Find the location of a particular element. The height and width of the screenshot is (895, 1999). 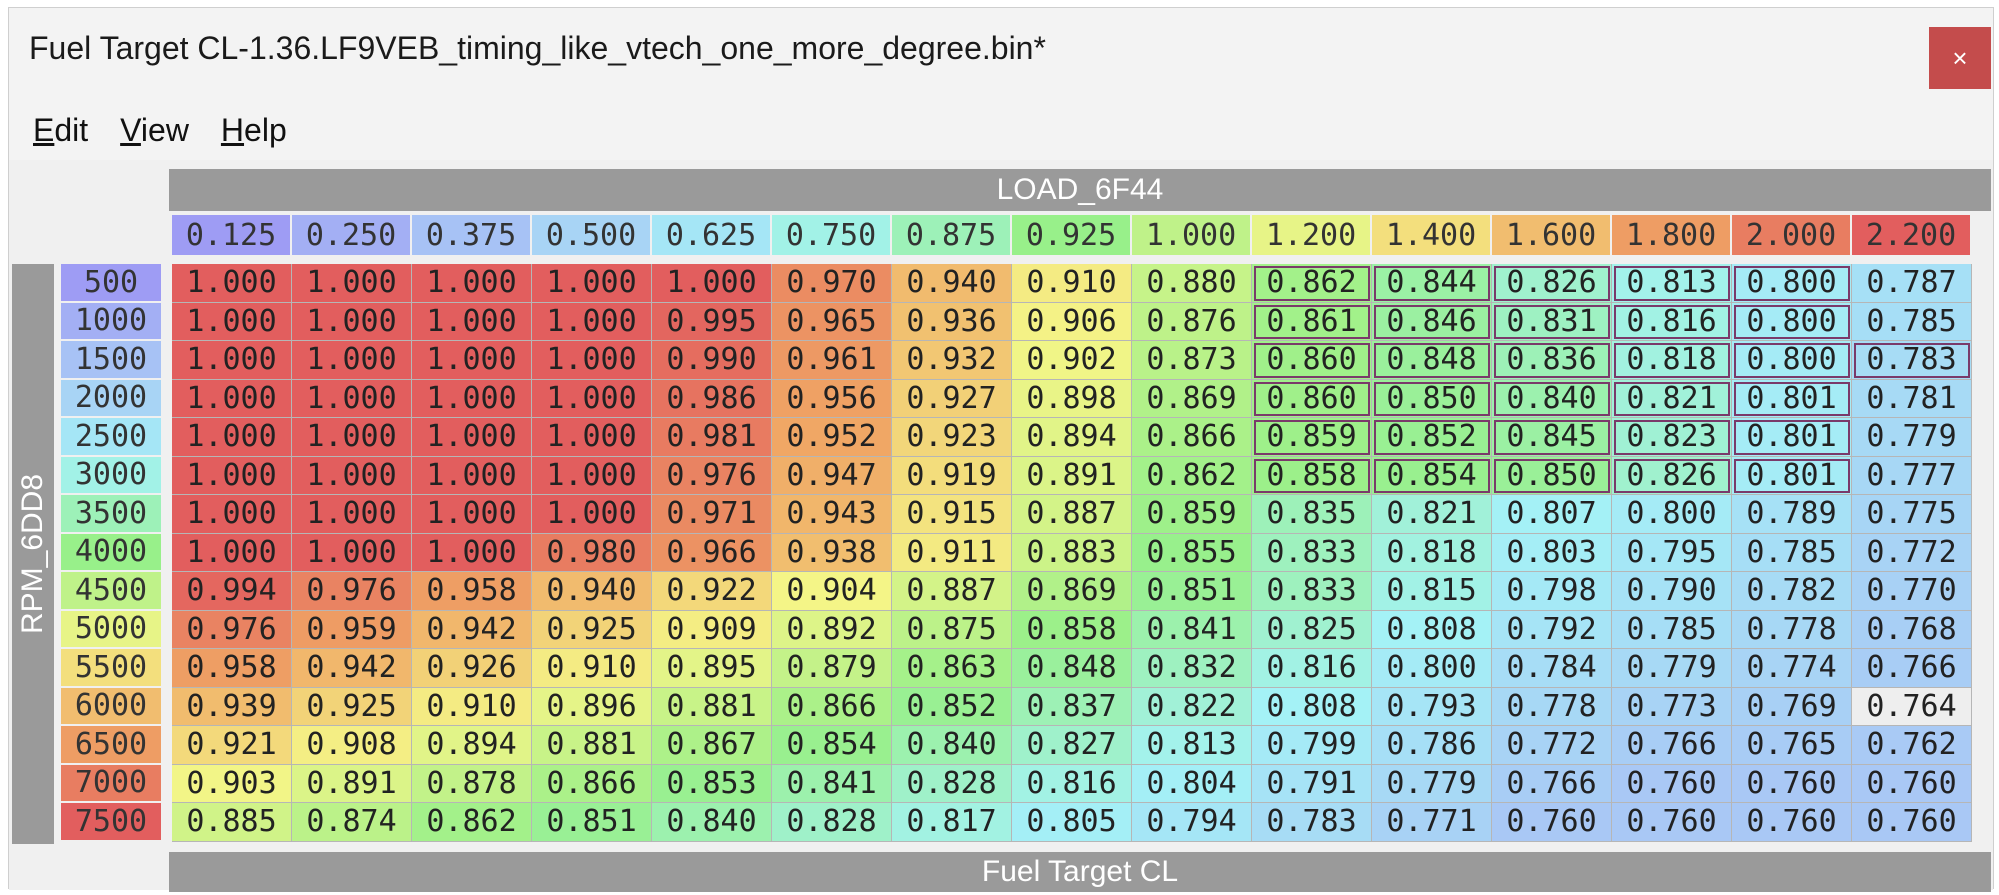

table-cell: 0.813 is located at coordinates (1192, 745).